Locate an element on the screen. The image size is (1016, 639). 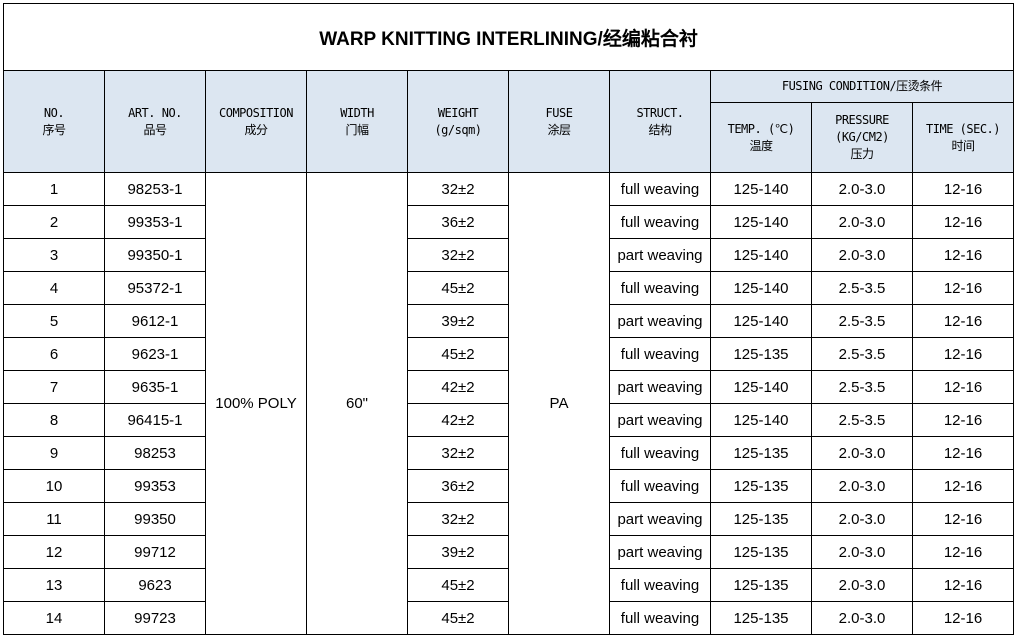
cell-art-no: 98253 is located at coordinates (155, 453).